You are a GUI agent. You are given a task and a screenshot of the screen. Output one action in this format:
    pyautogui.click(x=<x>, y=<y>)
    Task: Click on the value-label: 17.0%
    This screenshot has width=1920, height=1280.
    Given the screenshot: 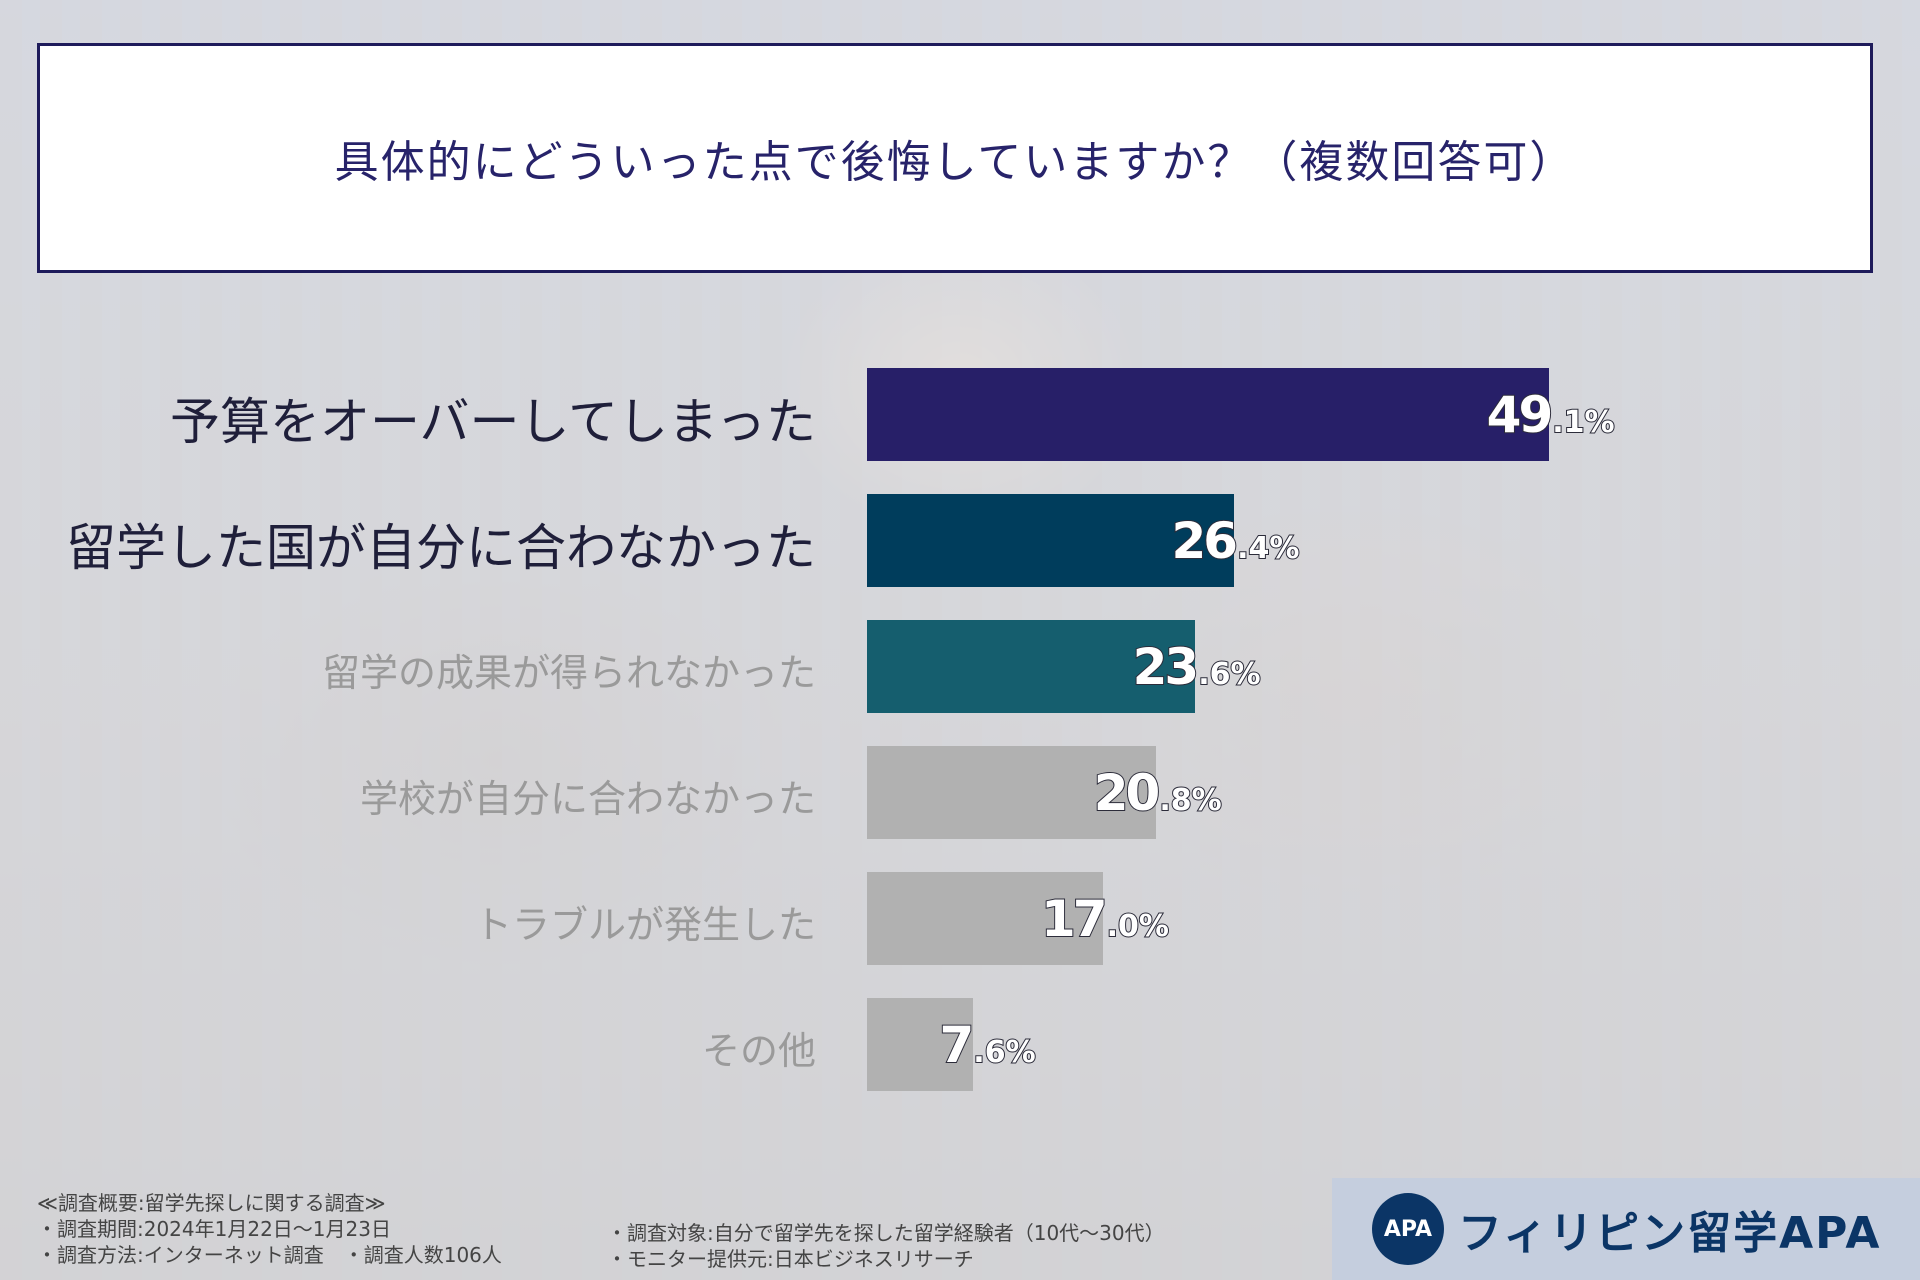 What is the action you would take?
    pyautogui.click(x=1105, y=919)
    